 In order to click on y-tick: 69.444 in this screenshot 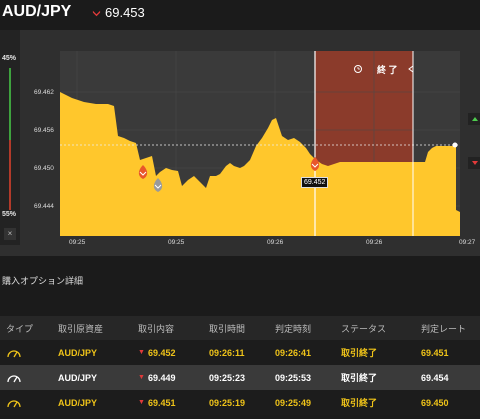, I will do `click(44, 206)`.